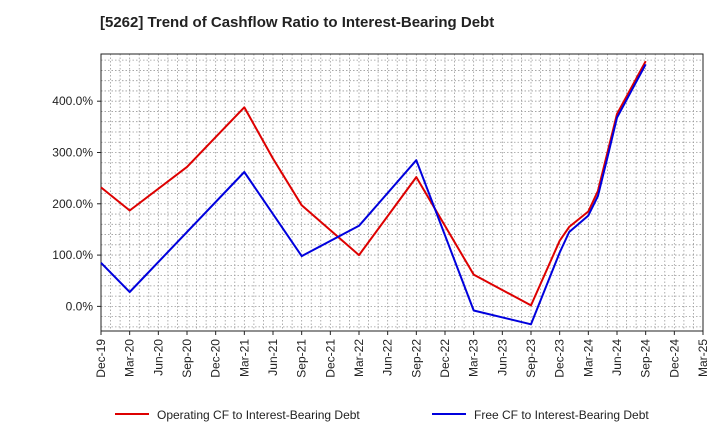  Describe the element at coordinates (388, 357) in the screenshot. I see `x-tick-label: Jun-22` at that location.